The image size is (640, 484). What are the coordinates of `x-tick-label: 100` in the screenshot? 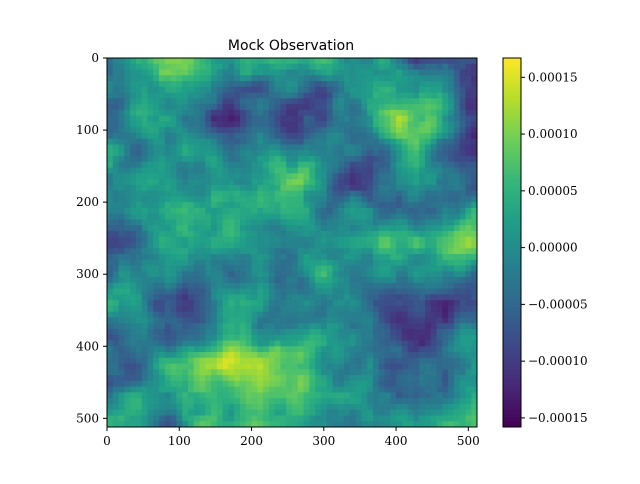 It's located at (179, 441).